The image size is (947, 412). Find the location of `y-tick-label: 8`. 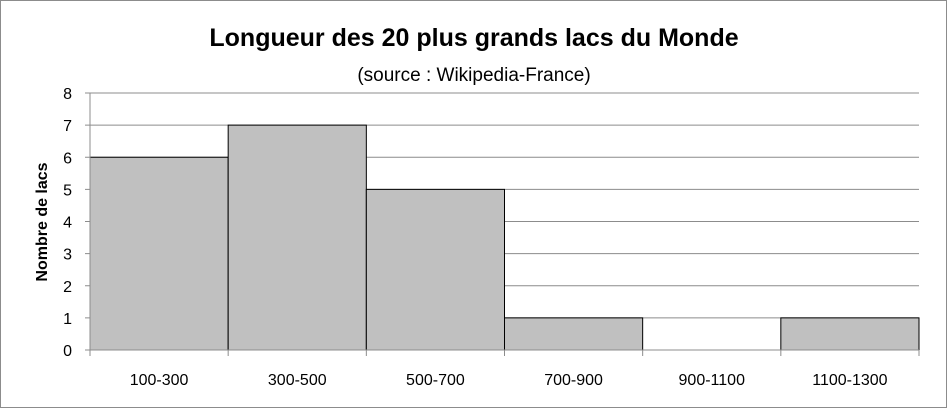

y-tick-label: 8 is located at coordinates (67, 94).